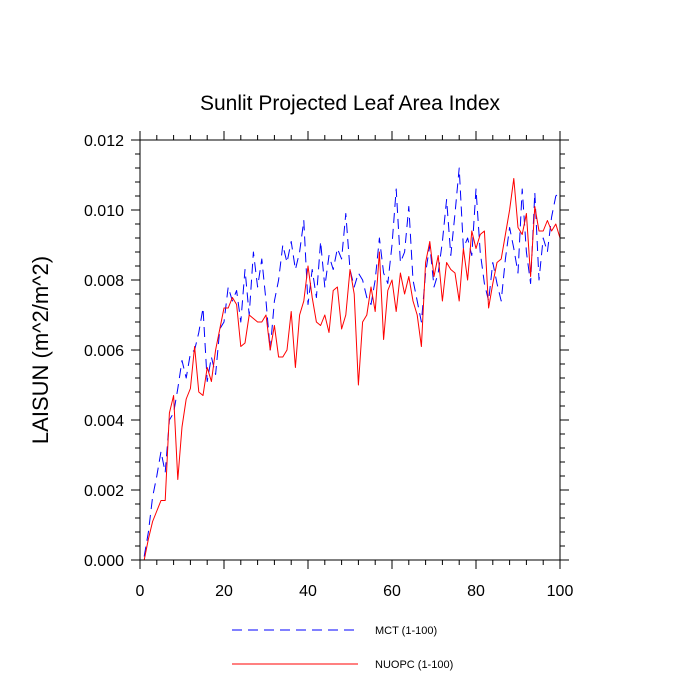  What do you see at coordinates (560, 591) in the screenshot?
I see `x-tick-label: 100` at bounding box center [560, 591].